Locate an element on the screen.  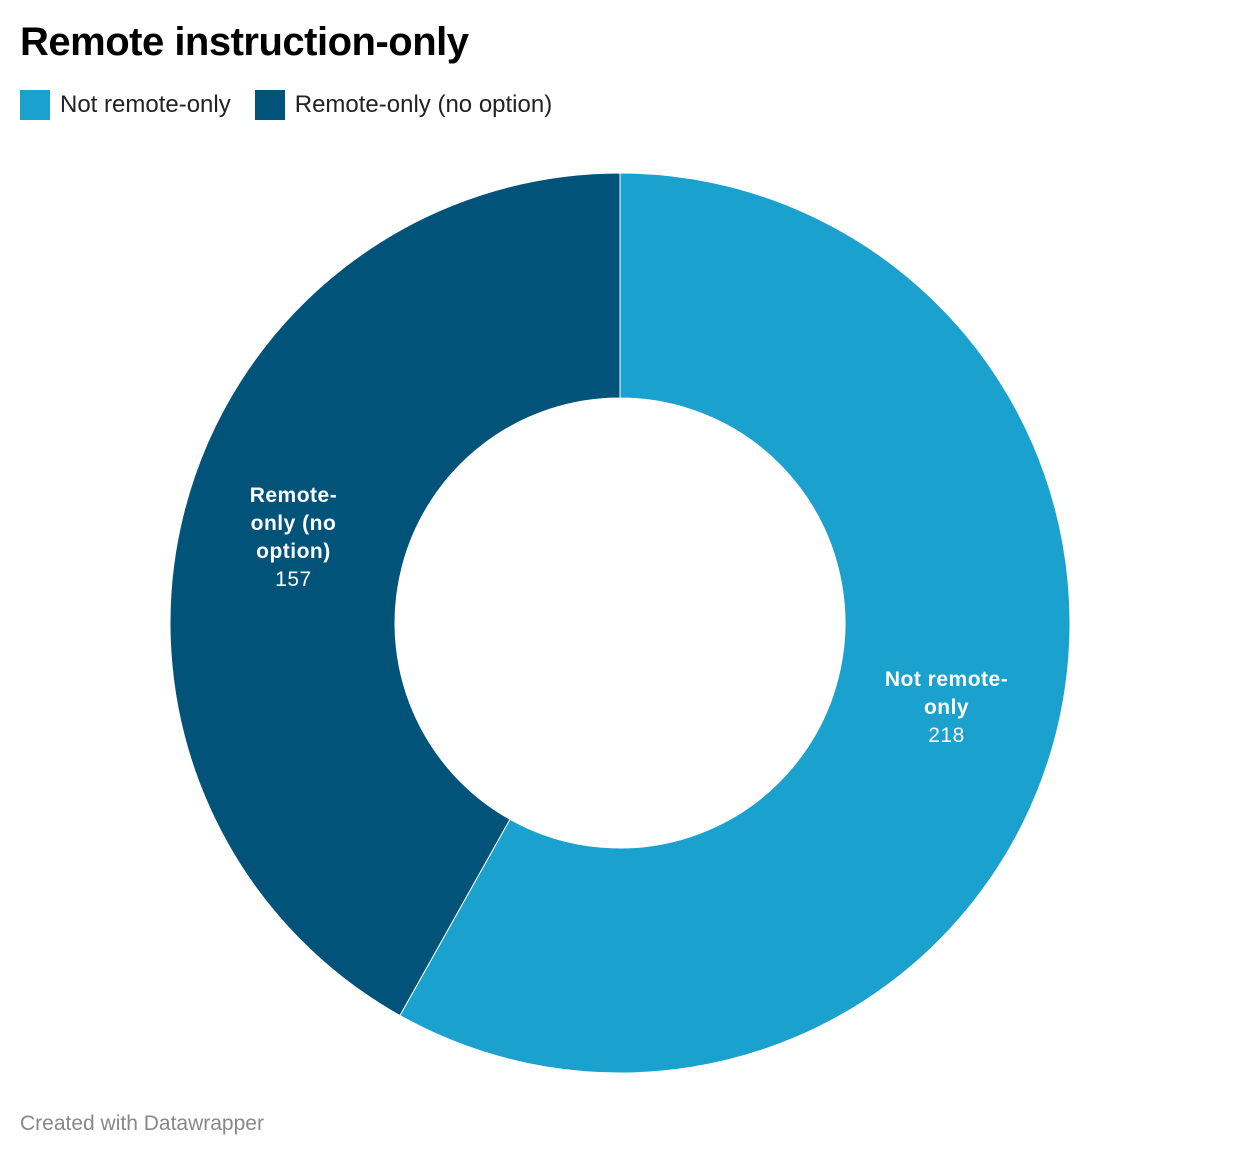
legend: Not remote-only Remote-only (no option) is located at coordinates (286, 105).